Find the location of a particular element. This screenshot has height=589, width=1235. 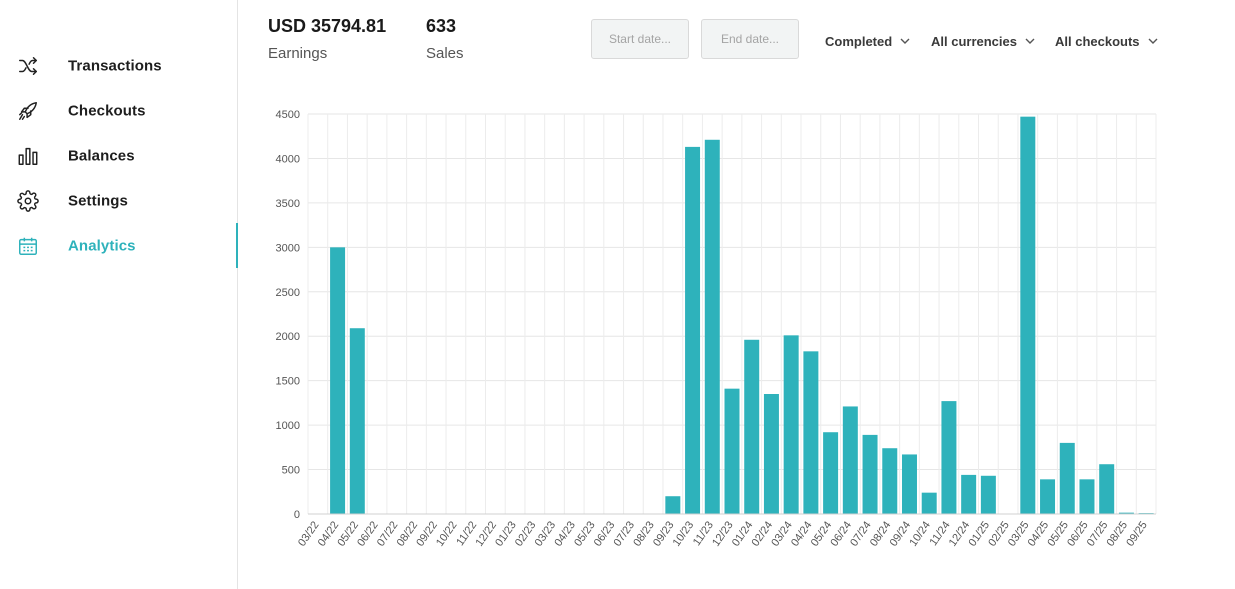

x-tick-label: 09/25 is located at coordinates (1137, 533).